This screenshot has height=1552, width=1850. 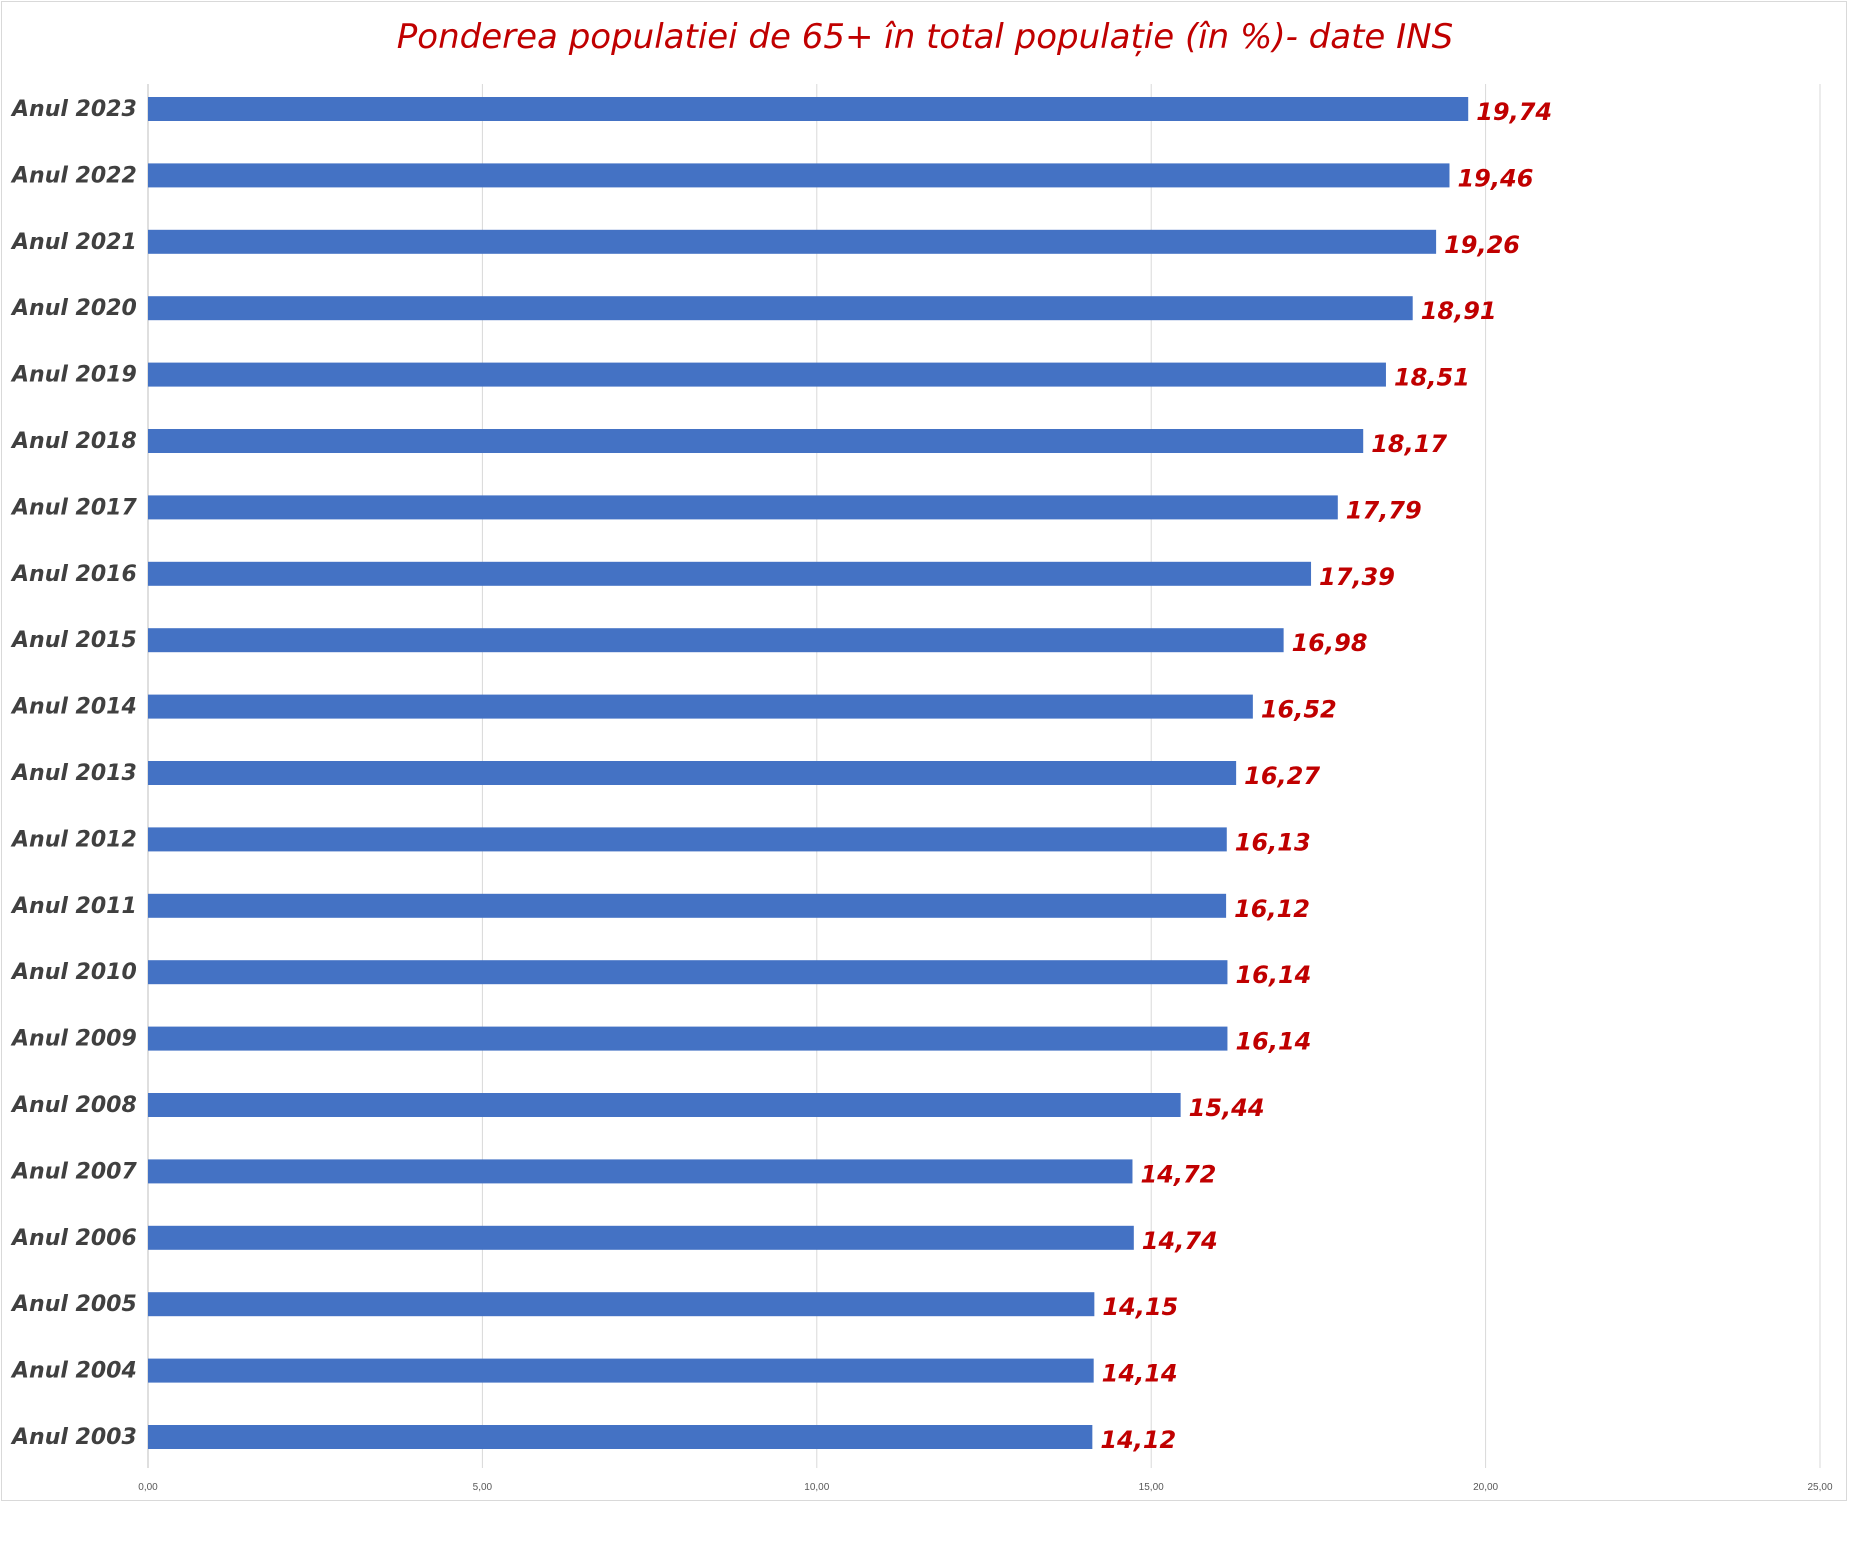 I want to click on data-label: 16,12, so click(x=1272, y=909).